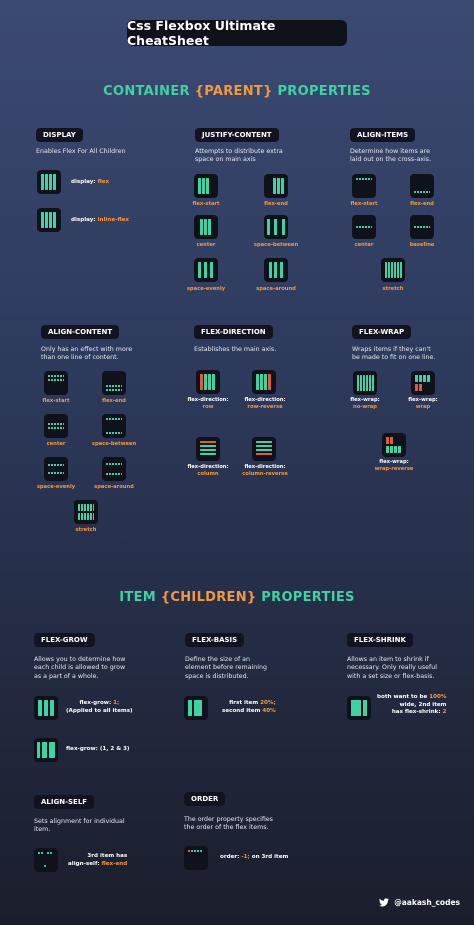  What do you see at coordinates (206, 270) in the screenshot?
I see `jc-space-evenly-box` at bounding box center [206, 270].